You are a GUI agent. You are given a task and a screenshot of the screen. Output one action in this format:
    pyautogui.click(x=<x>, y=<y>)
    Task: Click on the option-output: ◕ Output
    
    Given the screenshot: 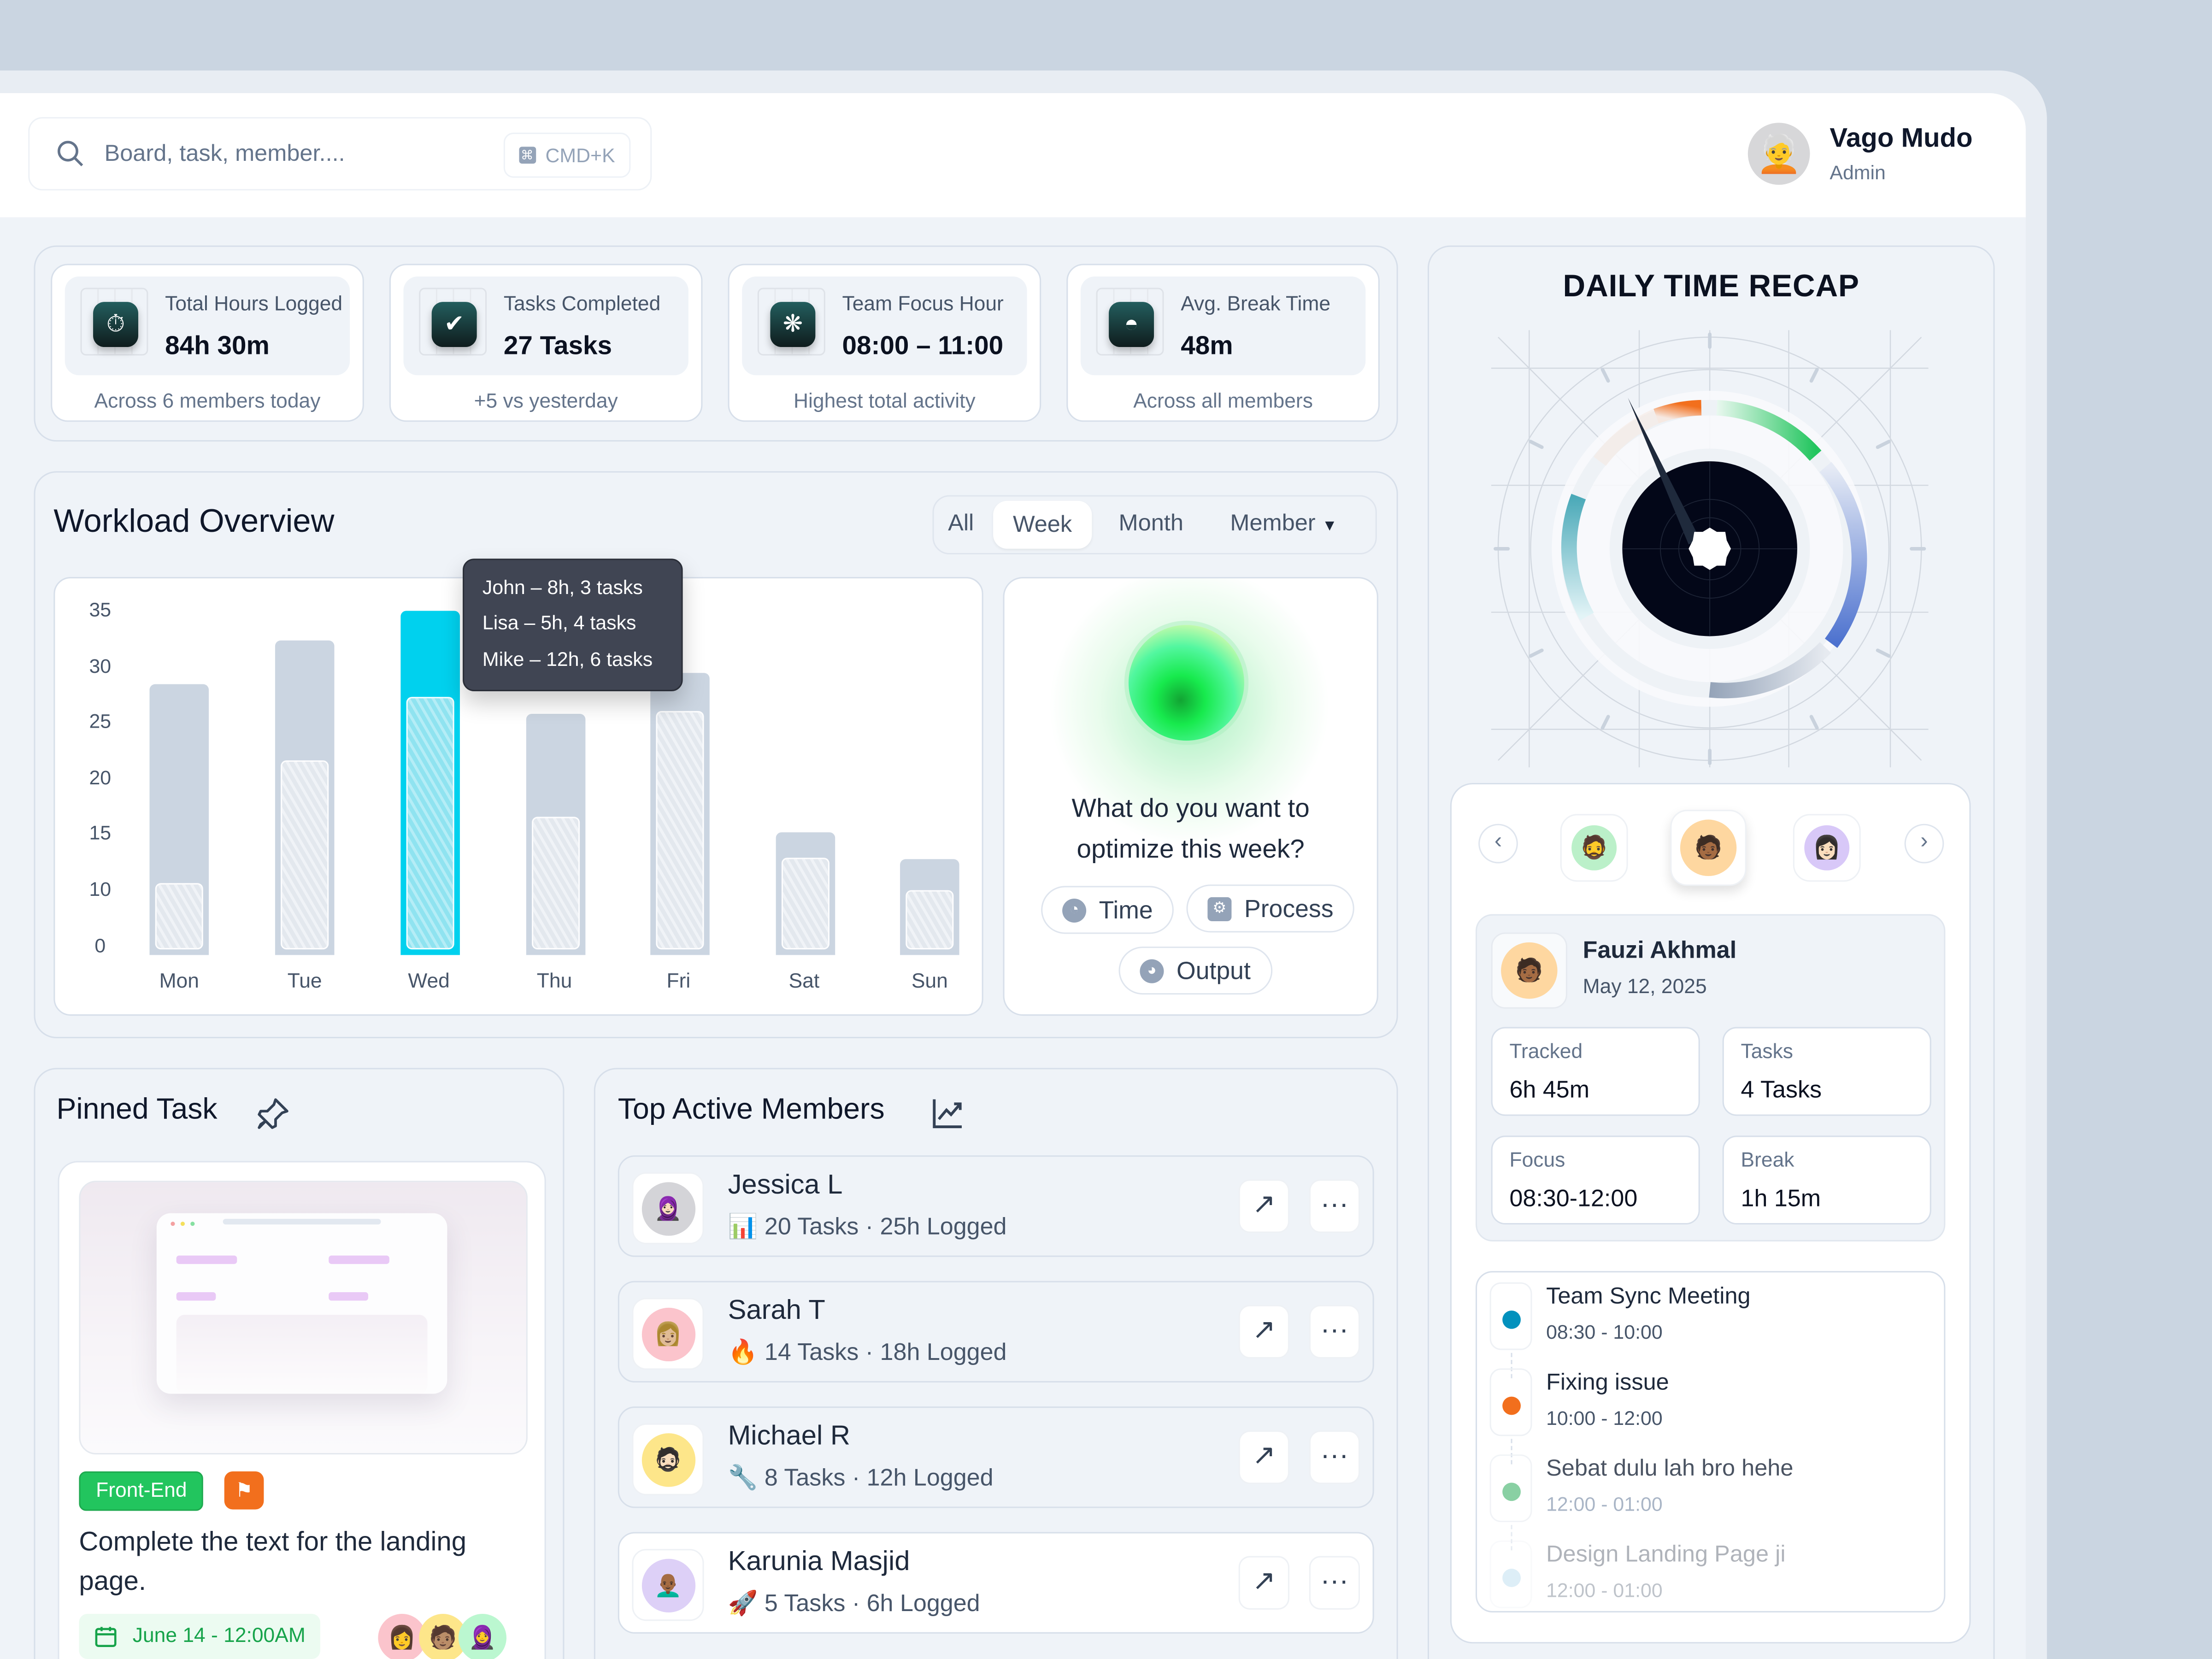 What is the action you would take?
    pyautogui.click(x=1195, y=971)
    